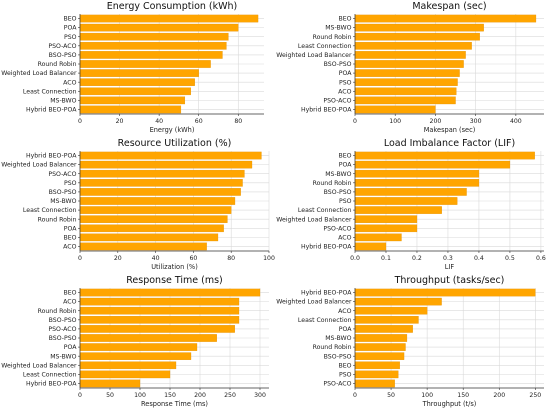 The height and width of the screenshot is (410, 550). Describe the element at coordinates (449, 6) in the screenshot. I see `chart-title: Makespan (sec)` at that location.